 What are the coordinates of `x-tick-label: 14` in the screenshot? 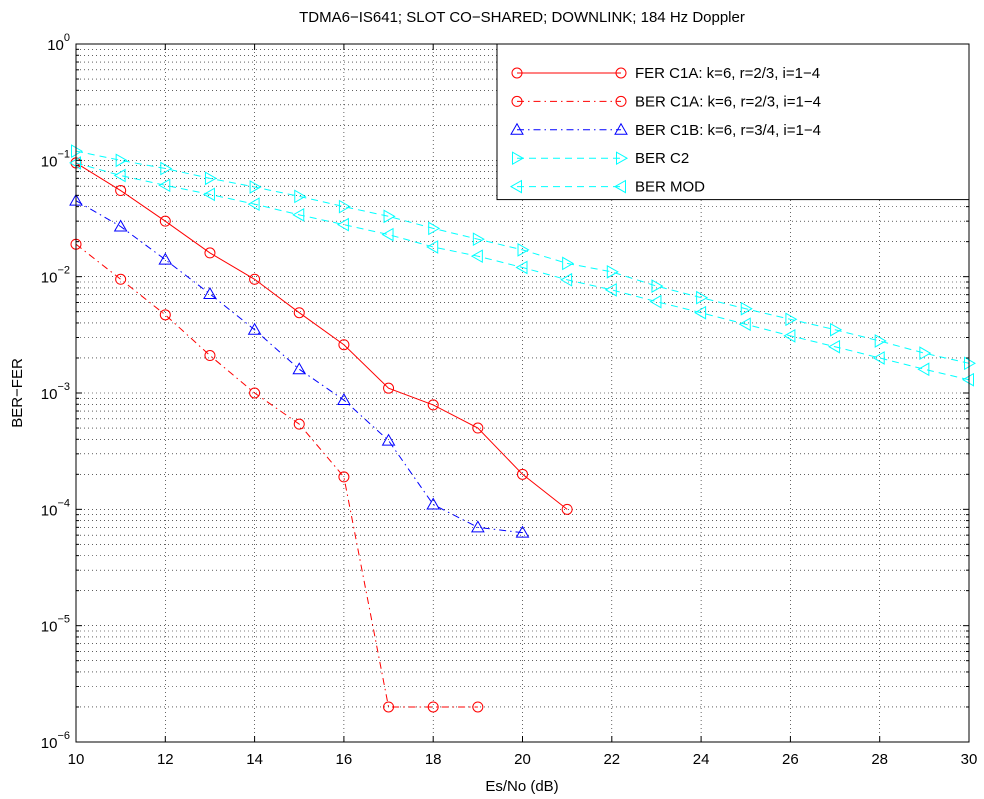 It's located at (254, 759).